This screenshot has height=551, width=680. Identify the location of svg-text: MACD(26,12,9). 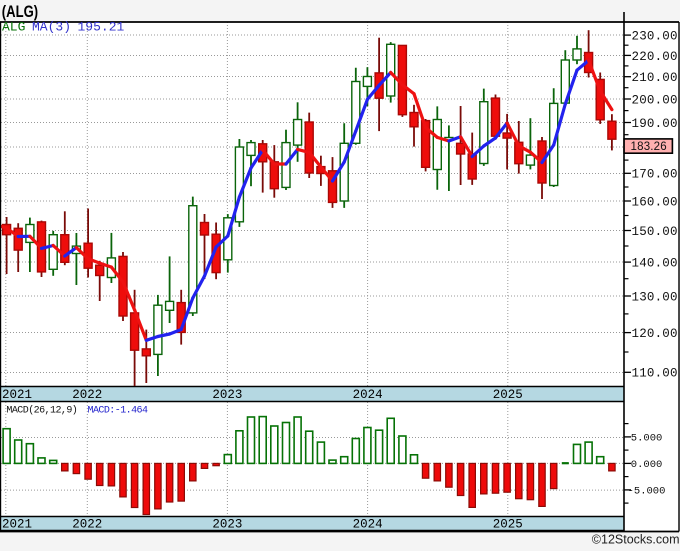
(41, 411).